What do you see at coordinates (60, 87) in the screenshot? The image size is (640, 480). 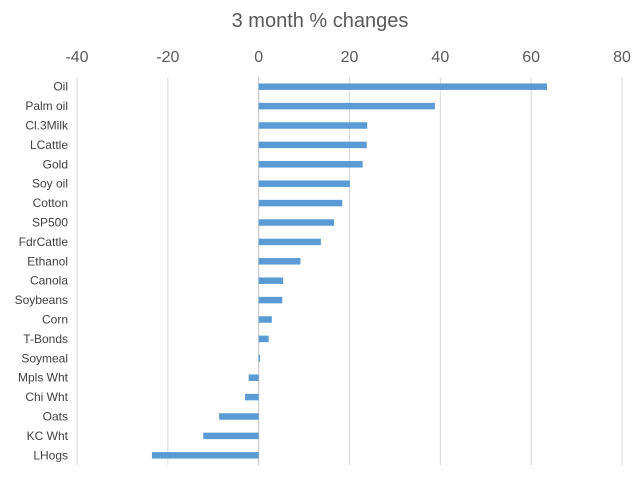 I see `category-label: Oil` at bounding box center [60, 87].